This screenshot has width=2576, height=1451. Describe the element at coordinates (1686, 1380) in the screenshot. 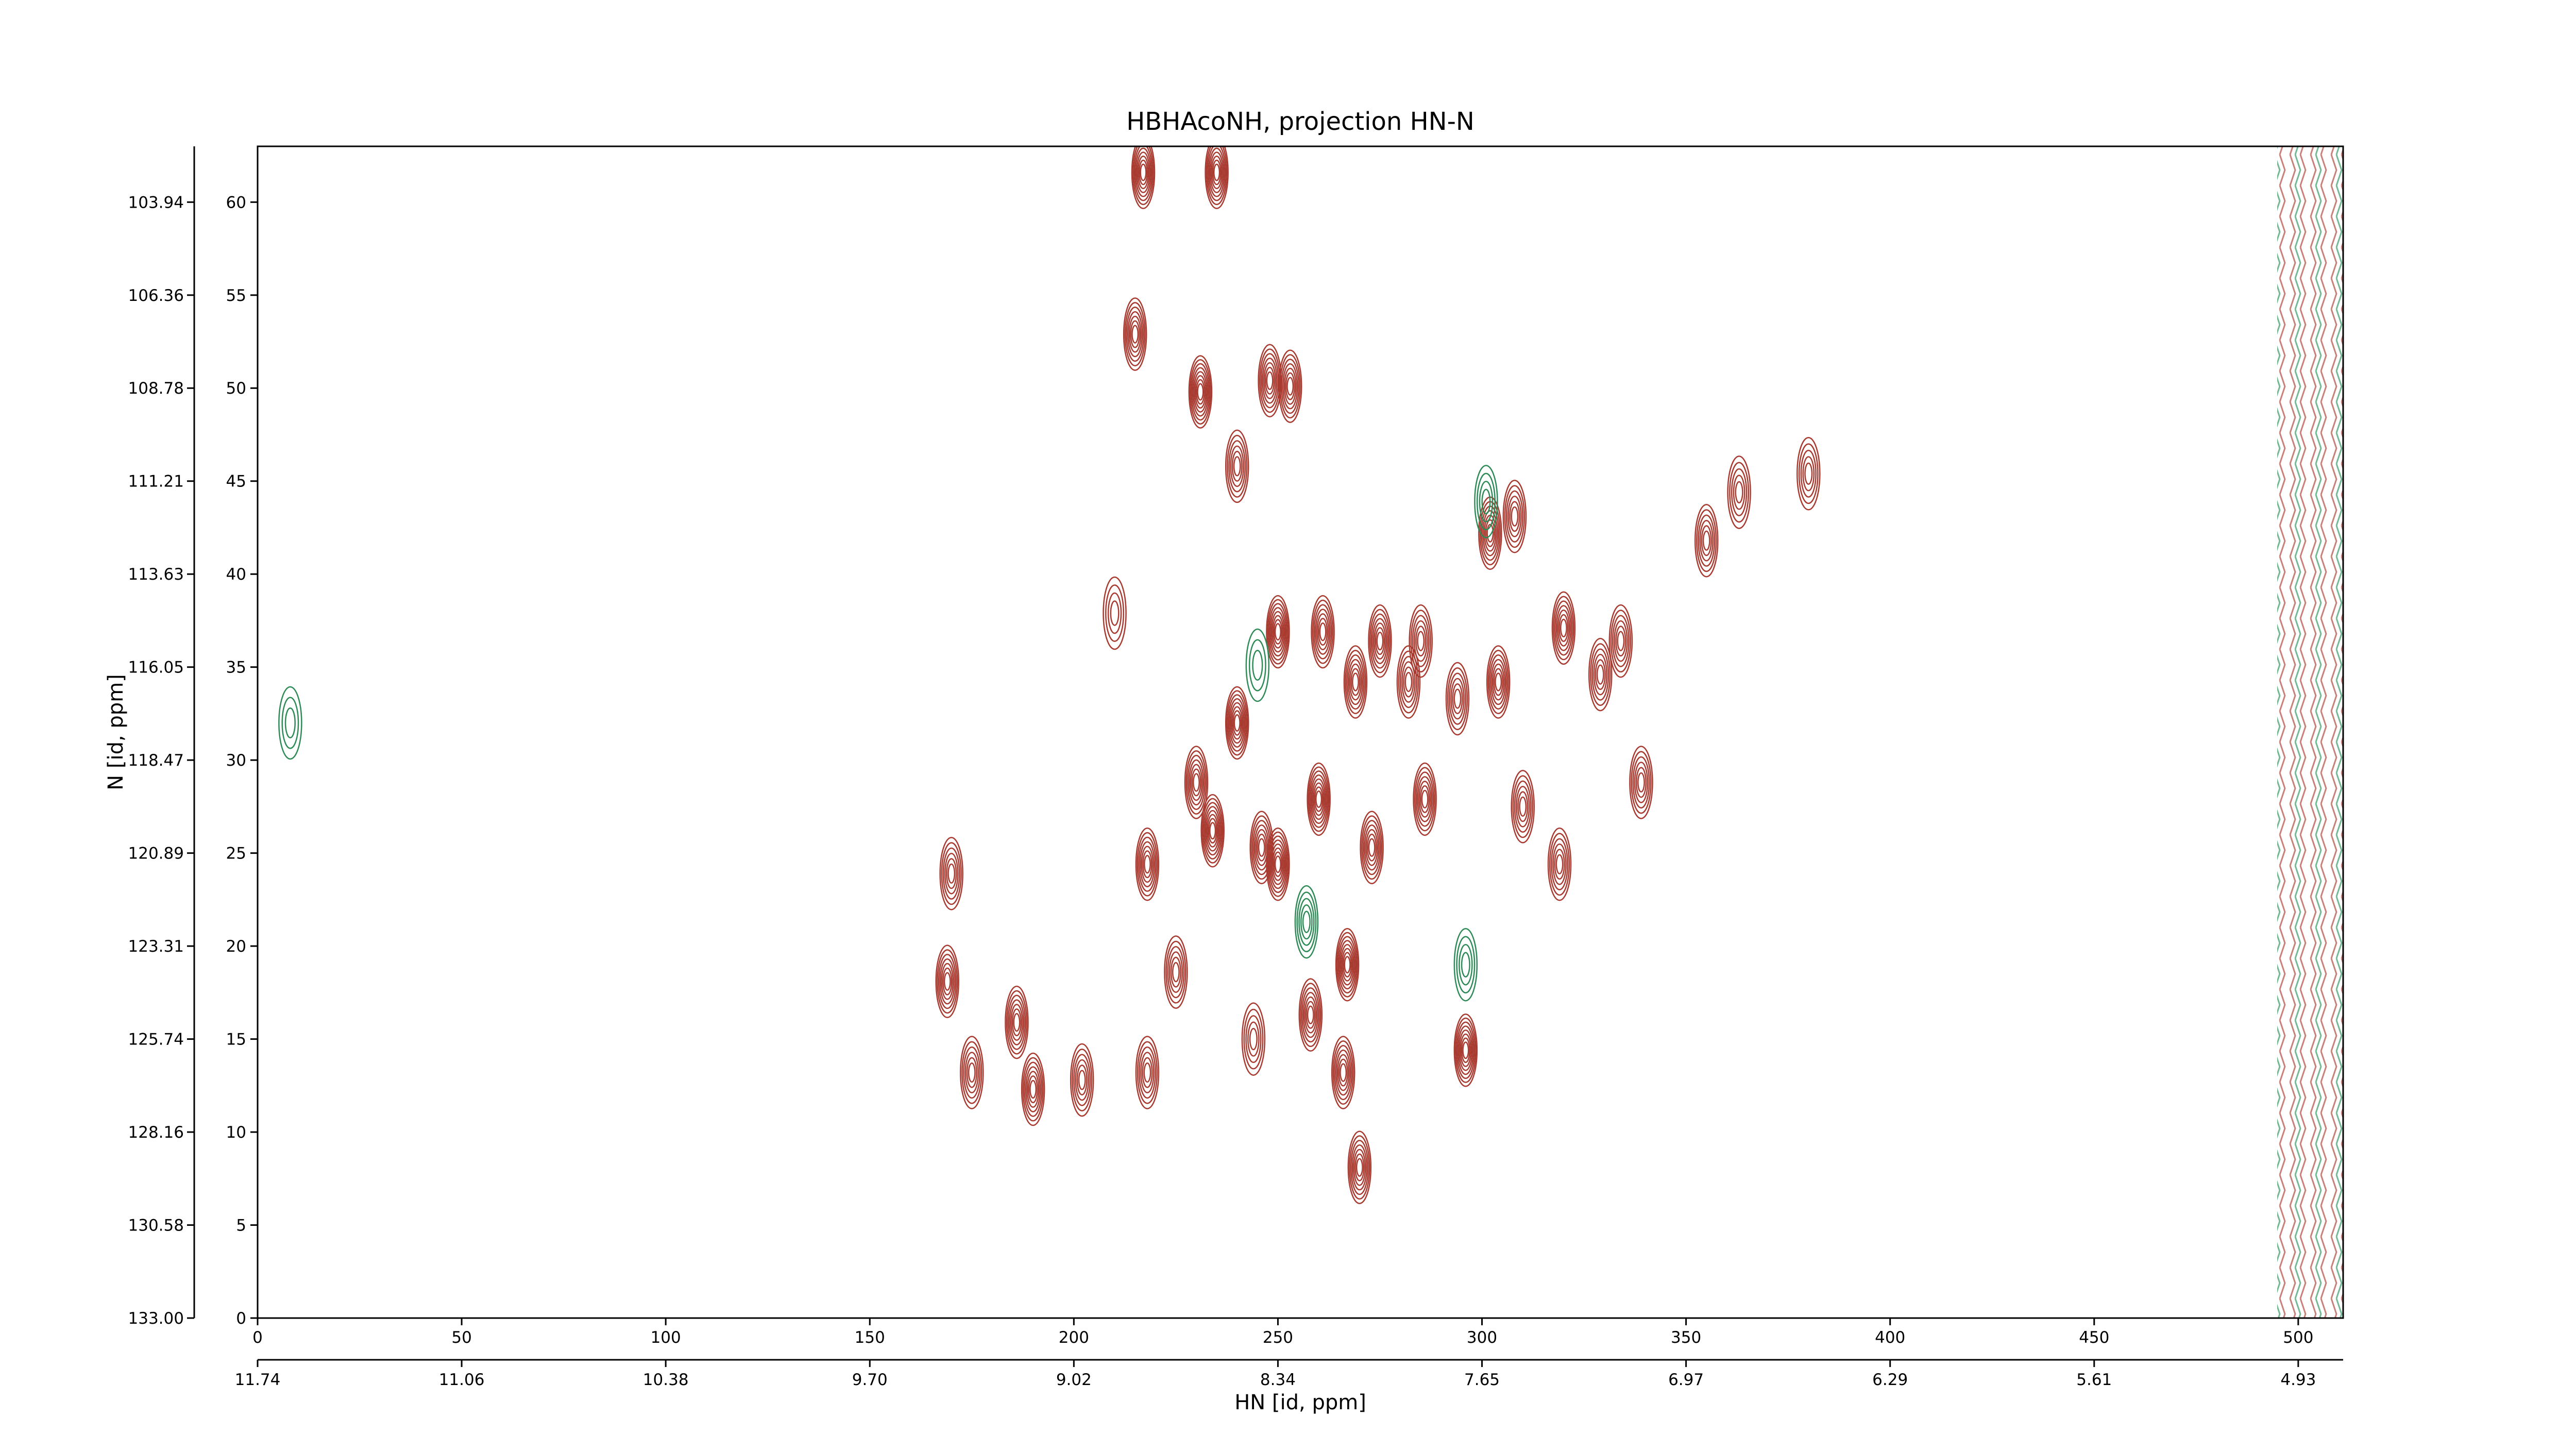

I see `x2-tick-label: 6.97` at that location.